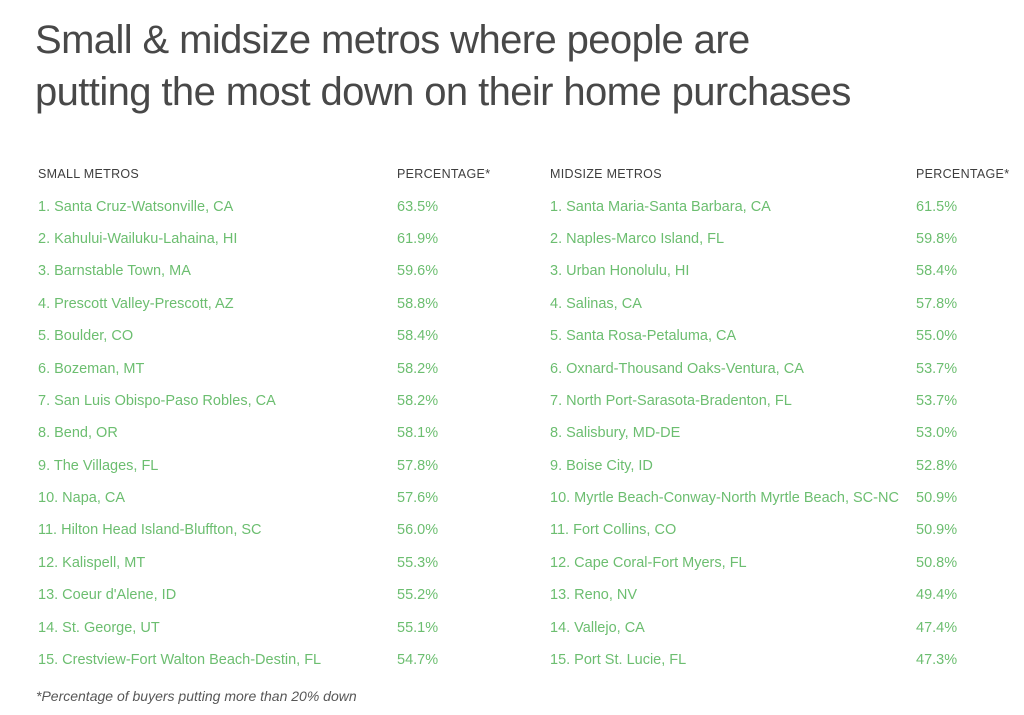 This screenshot has width=1024, height=715. What do you see at coordinates (275, 336) in the screenshot?
I see `table-row: 5. Boulder, CO 58.4%` at bounding box center [275, 336].